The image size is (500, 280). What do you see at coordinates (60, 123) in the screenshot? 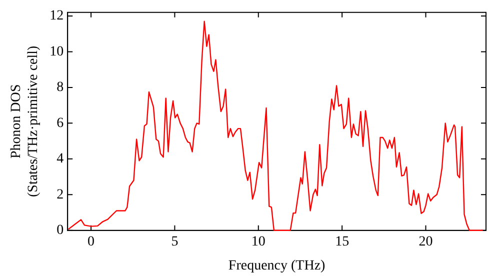
I see `y-tick-label: 6` at bounding box center [60, 123].